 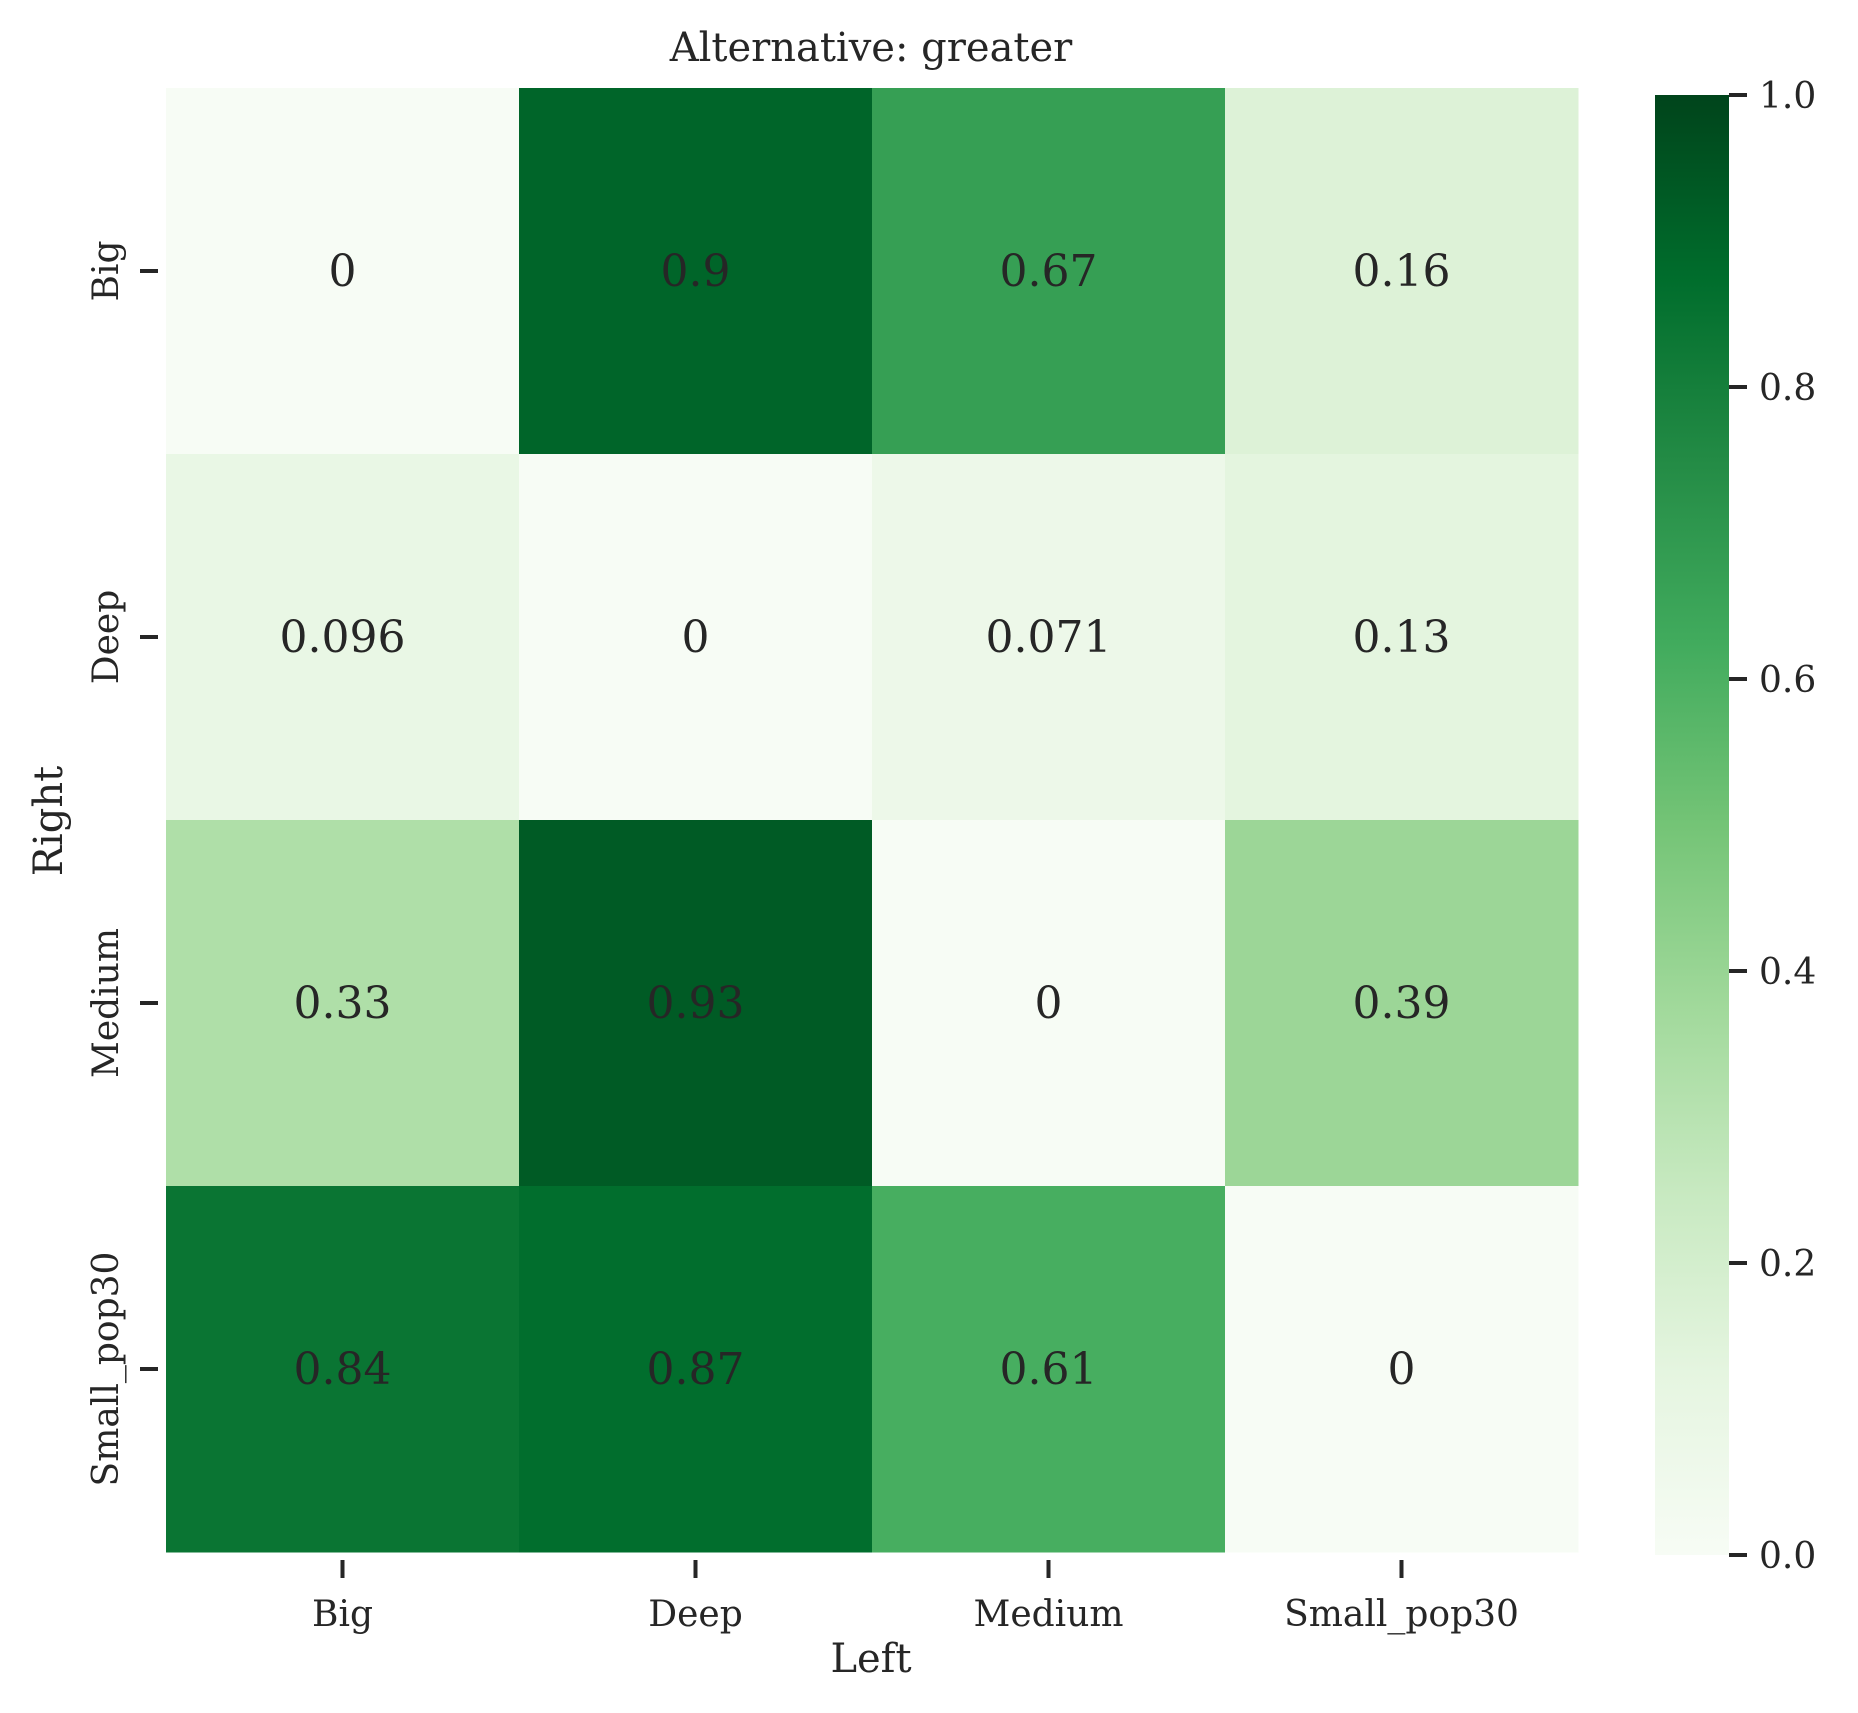 What do you see at coordinates (1772, 826) in the screenshot?
I see `colorbar-ticks: 0.0 0.2 0.4 0.6 0.8 1.0` at bounding box center [1772, 826].